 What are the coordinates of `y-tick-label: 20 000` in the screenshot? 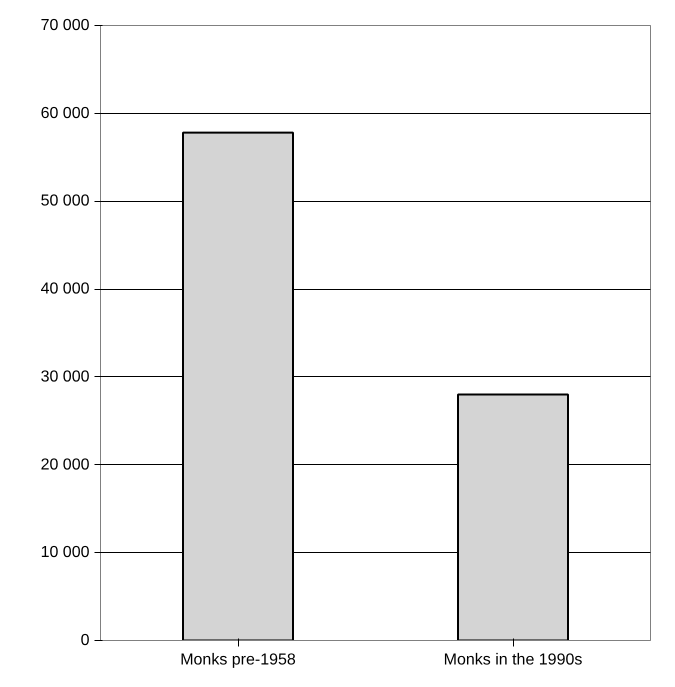 It's located at (65, 465).